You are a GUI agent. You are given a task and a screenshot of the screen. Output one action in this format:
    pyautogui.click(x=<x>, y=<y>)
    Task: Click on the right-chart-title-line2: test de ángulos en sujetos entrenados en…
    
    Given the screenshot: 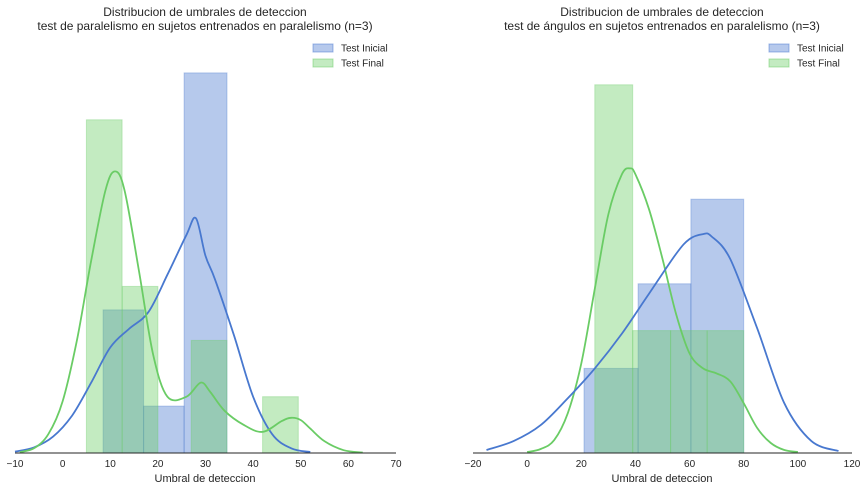 What is the action you would take?
    pyautogui.click(x=662, y=26)
    